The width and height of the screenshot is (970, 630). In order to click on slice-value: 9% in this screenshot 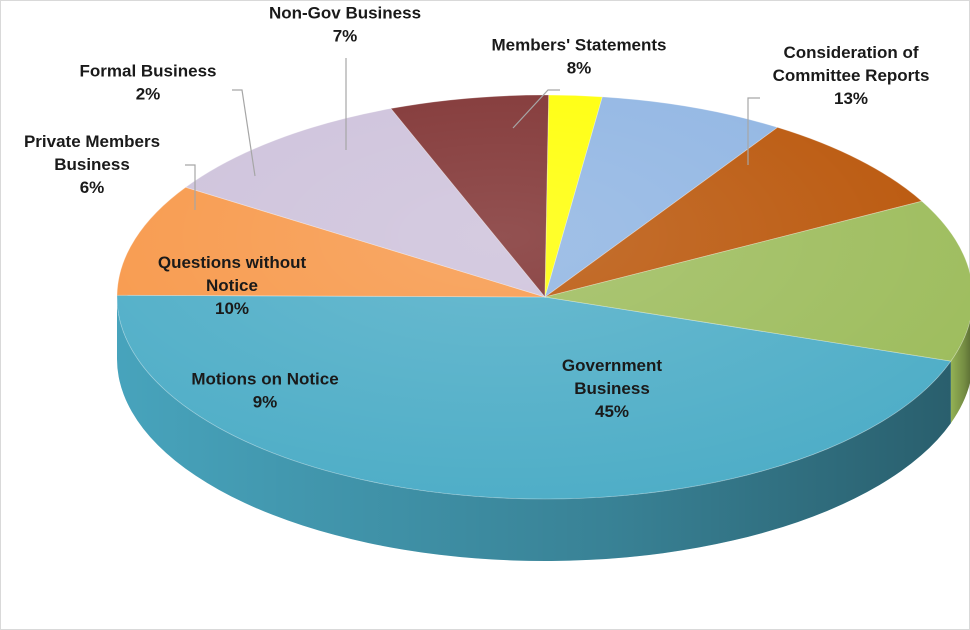, I will do `click(265, 402)`.